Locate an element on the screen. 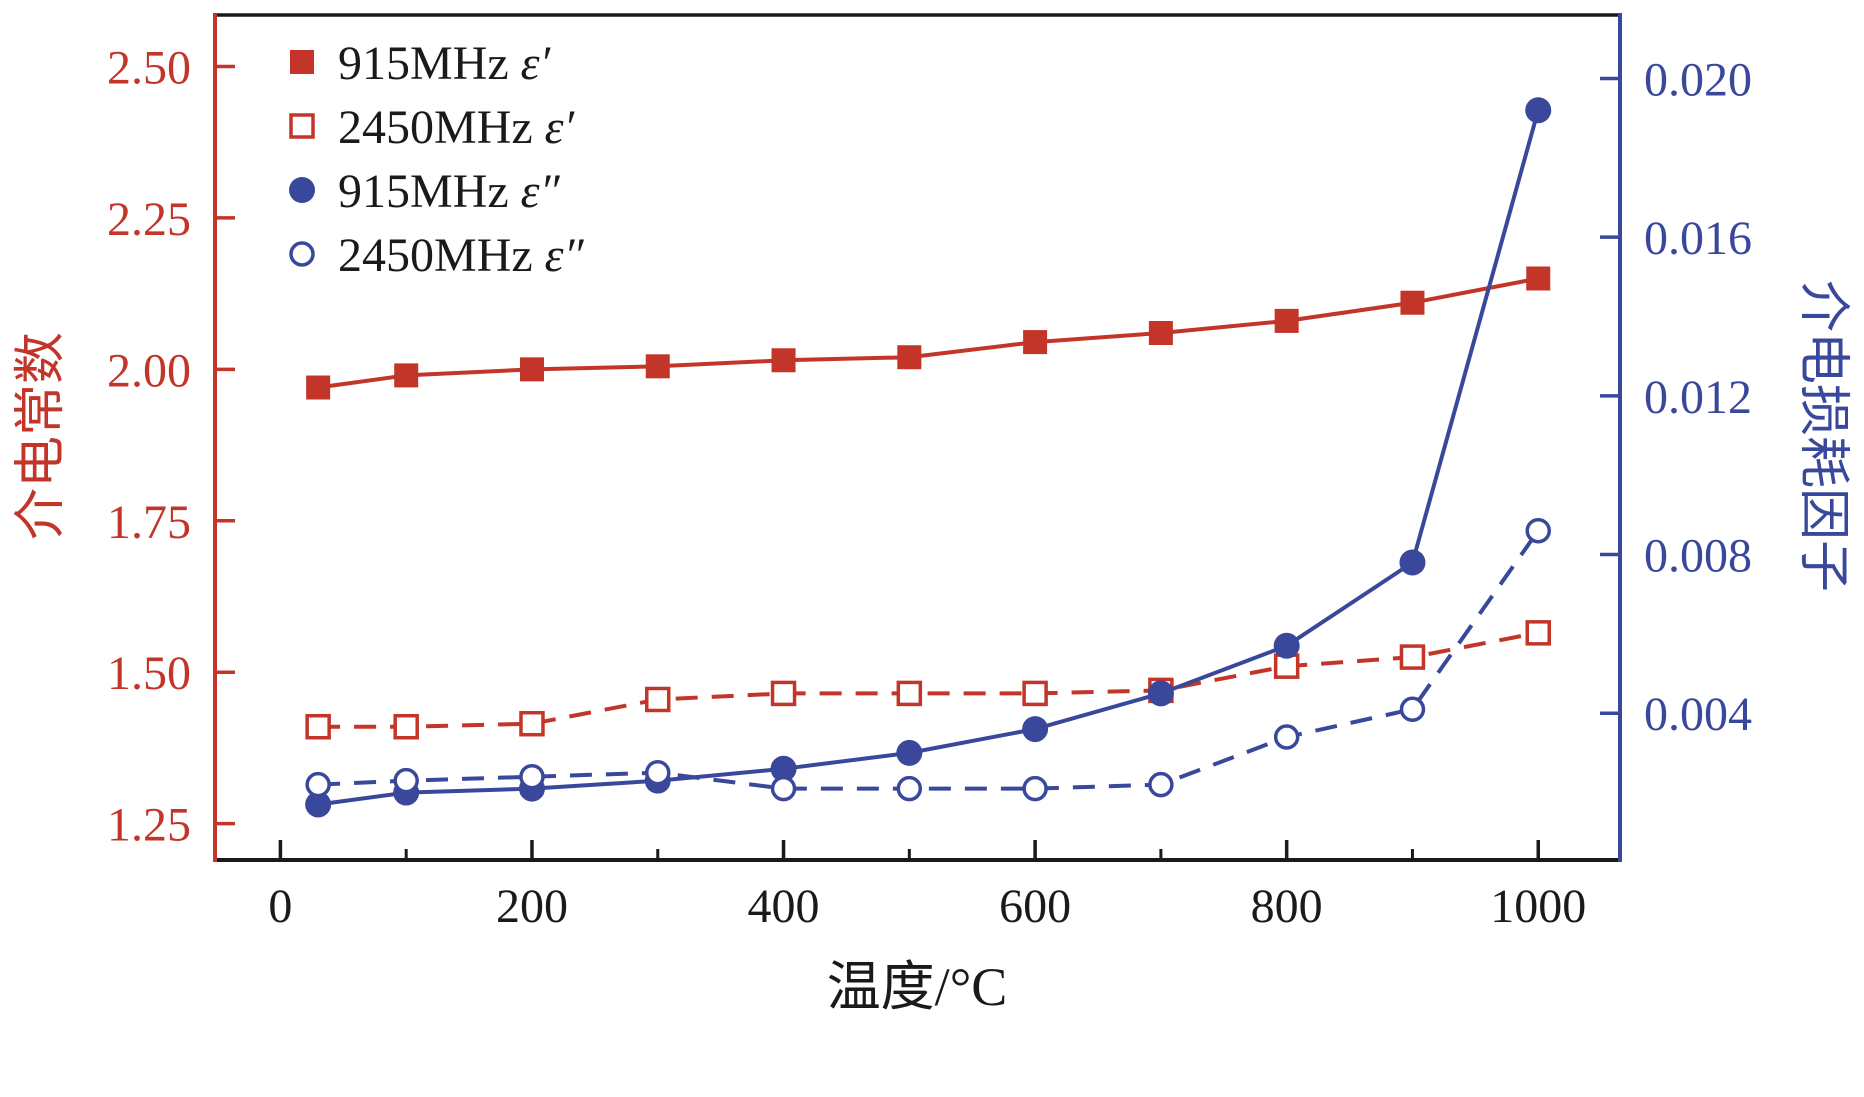  x-tick-label: 0 is located at coordinates (280, 906).